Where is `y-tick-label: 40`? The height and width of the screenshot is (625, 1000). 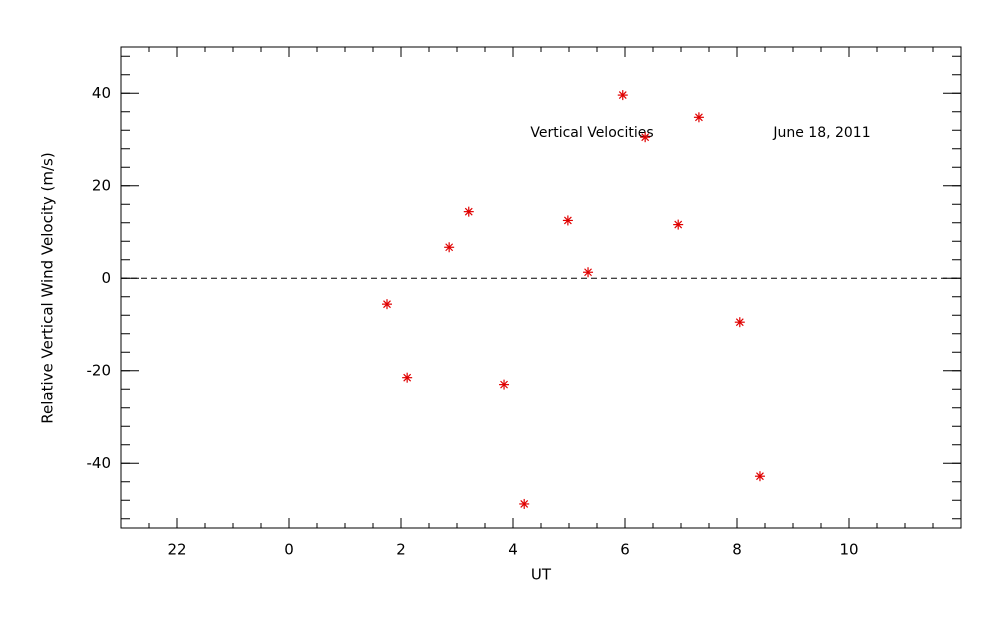 y-tick-label: 40 is located at coordinates (101, 93).